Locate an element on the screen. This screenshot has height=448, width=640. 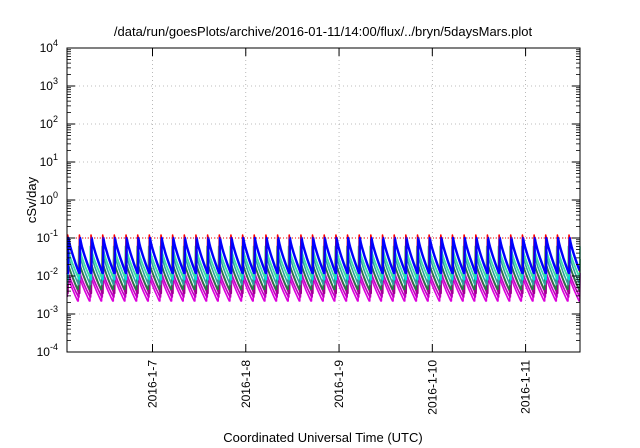
x-axis-label: Coordinated Universal Time (UTC) is located at coordinates (322, 437).